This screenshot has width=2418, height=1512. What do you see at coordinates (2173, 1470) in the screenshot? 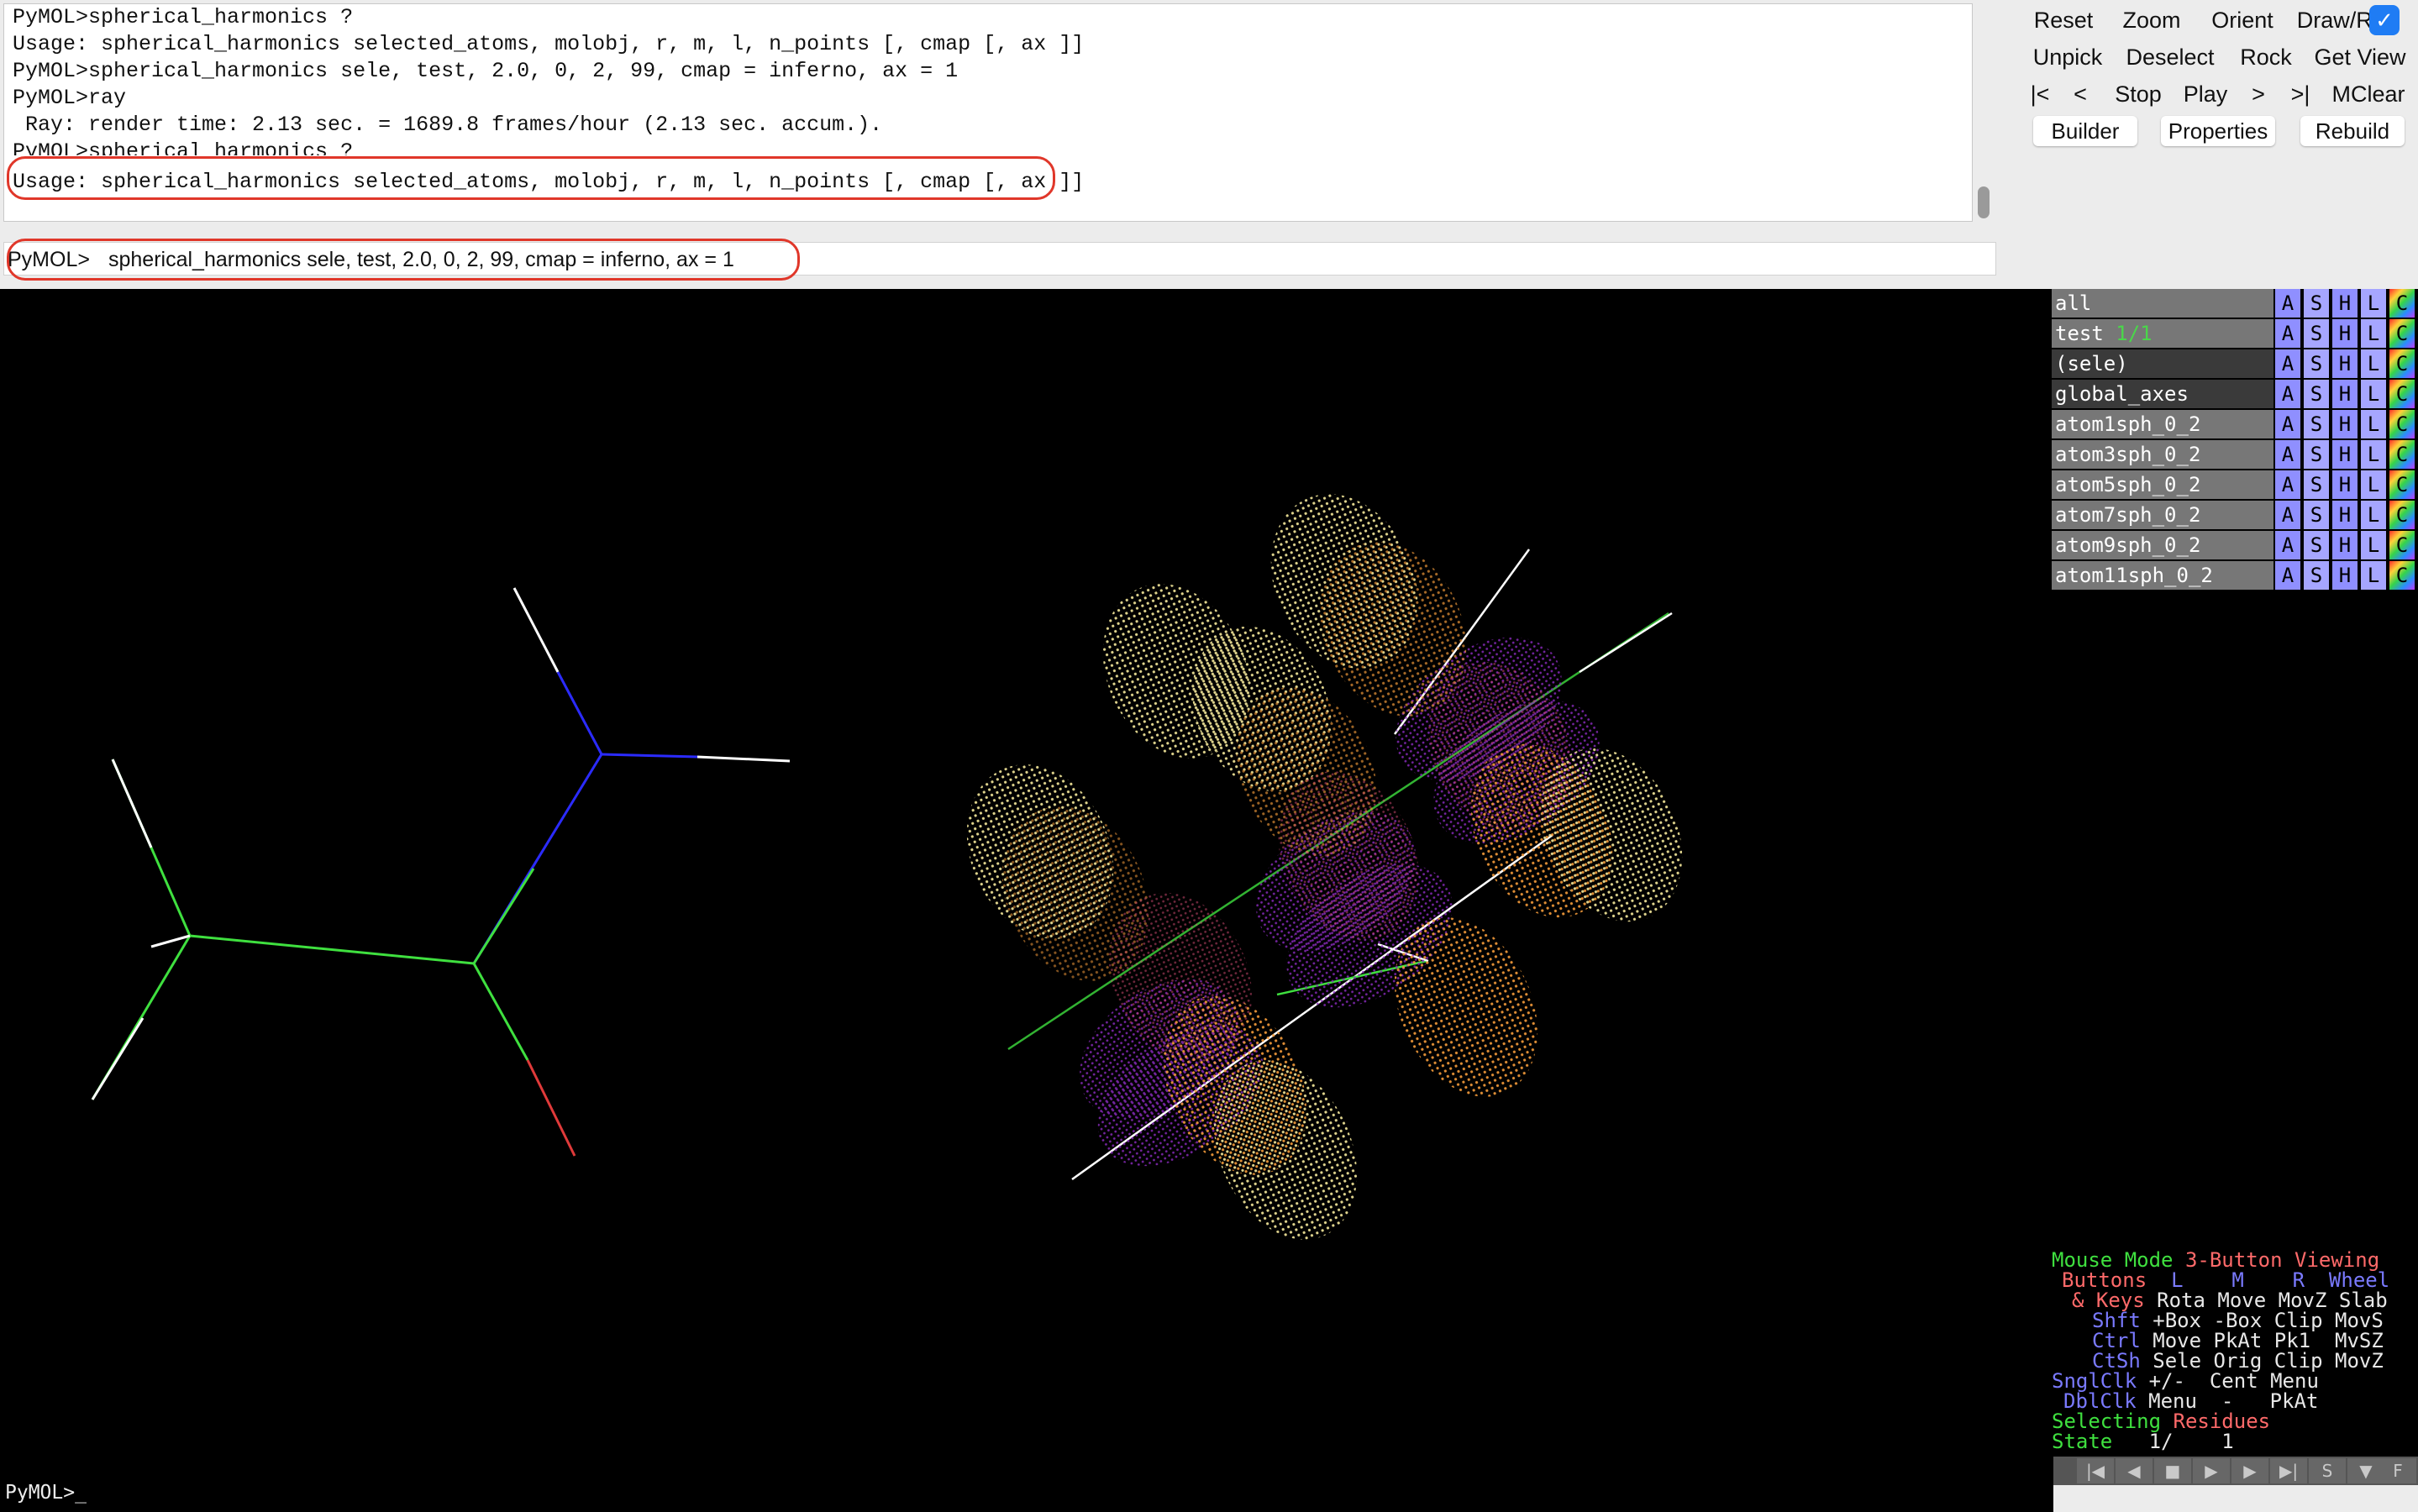
I see `stop-icon: ■` at bounding box center [2173, 1470].